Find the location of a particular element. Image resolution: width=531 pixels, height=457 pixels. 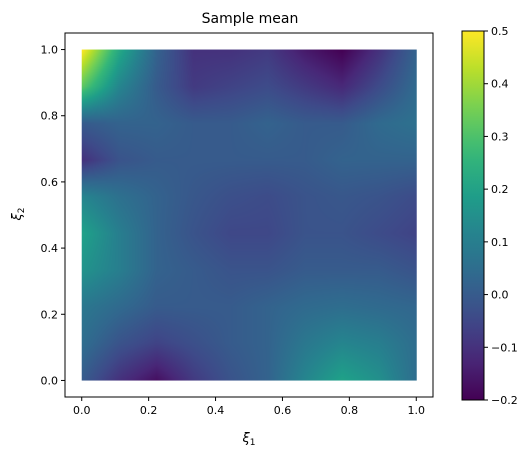

y-tick-label: 0.4 is located at coordinates (50, 248).